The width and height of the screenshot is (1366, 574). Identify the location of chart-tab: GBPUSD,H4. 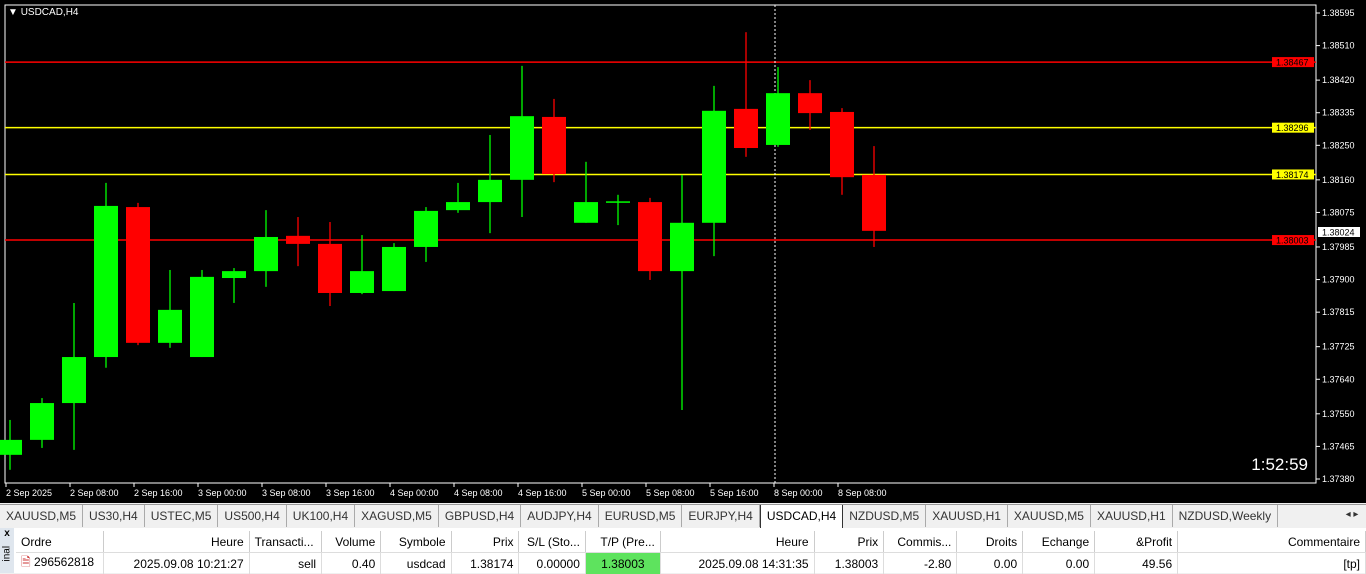
(480, 516).